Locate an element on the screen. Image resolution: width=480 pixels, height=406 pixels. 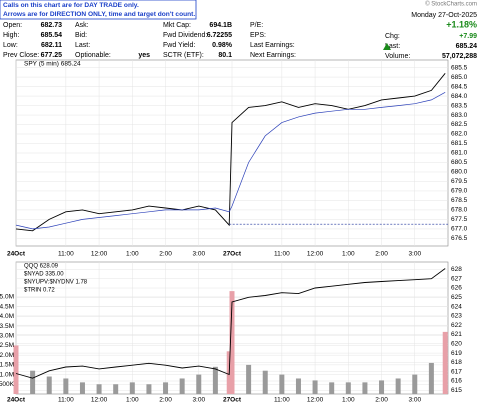
y-tick-label: 681.0 is located at coordinates (459, 153).